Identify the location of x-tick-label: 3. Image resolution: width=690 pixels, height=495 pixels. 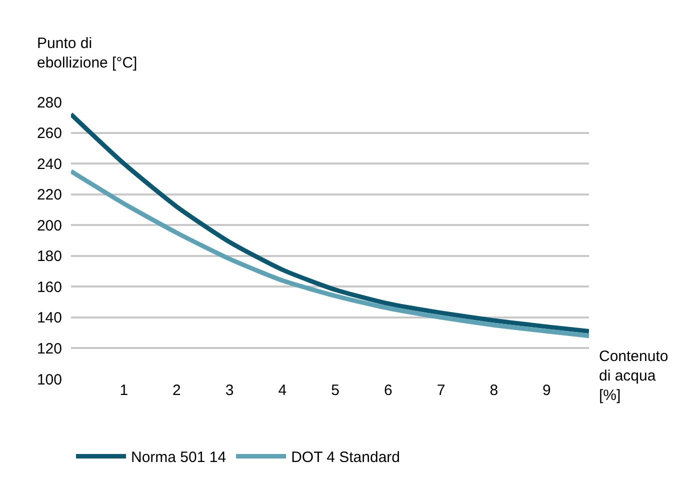
(229, 390).